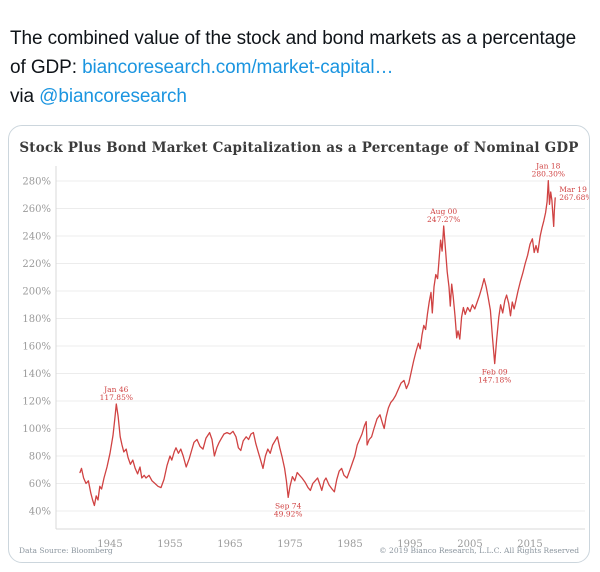 Image resolution: width=600 pixels, height=572 pixels. I want to click on annotation-date-label: Jan 18, so click(547, 166).